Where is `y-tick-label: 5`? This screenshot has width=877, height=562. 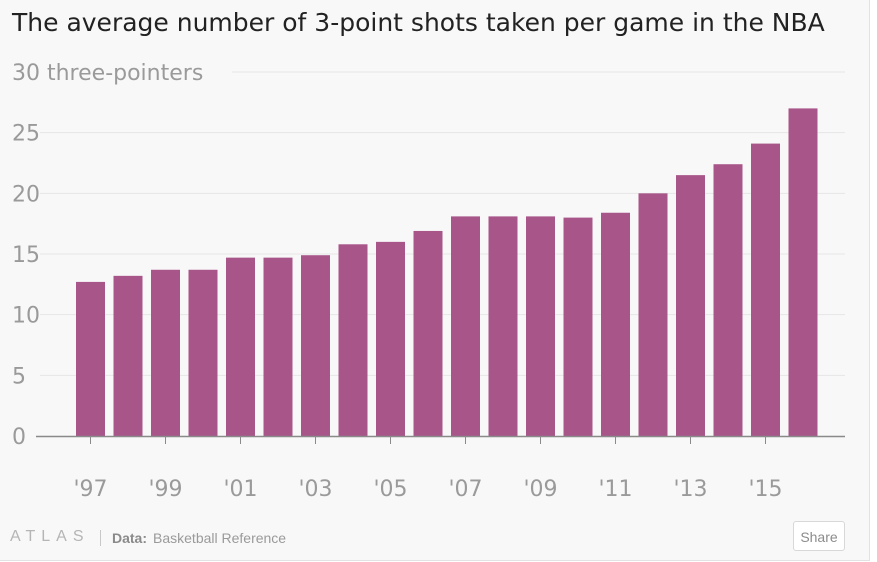
y-tick-label: 5 is located at coordinates (19, 376).